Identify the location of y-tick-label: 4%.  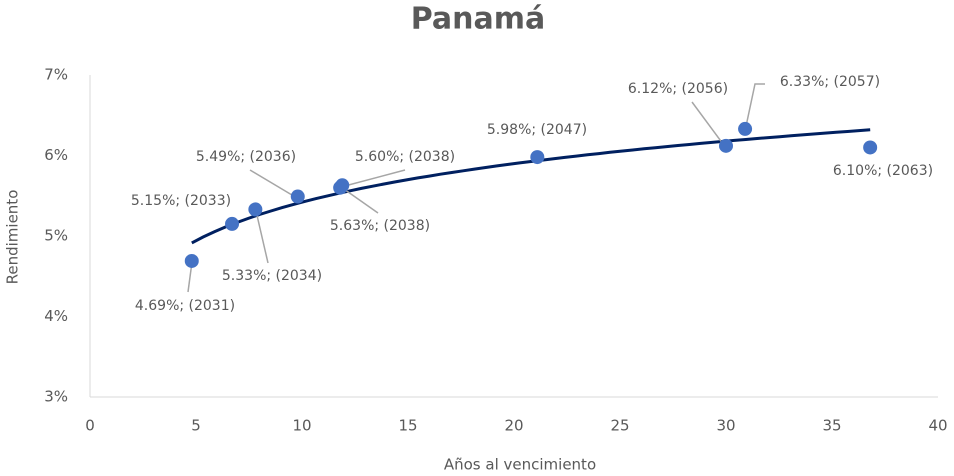
(56, 316).